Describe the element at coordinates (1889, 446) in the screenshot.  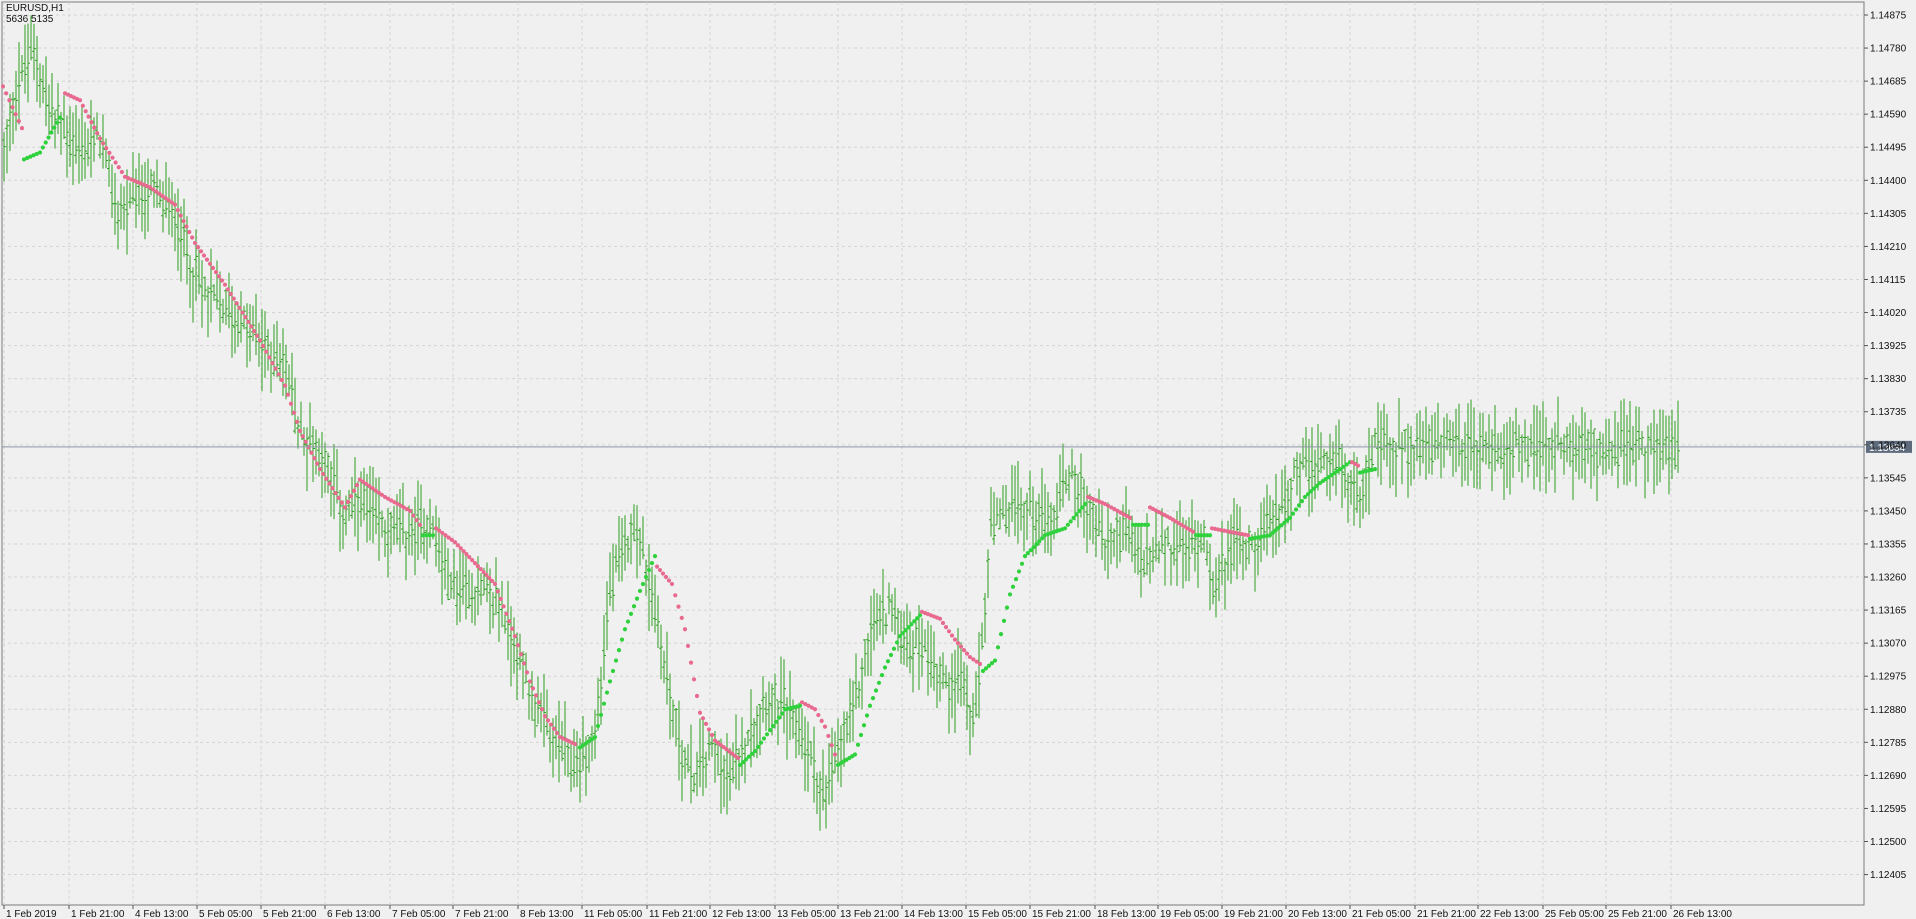
I see `current-price-badge` at that location.